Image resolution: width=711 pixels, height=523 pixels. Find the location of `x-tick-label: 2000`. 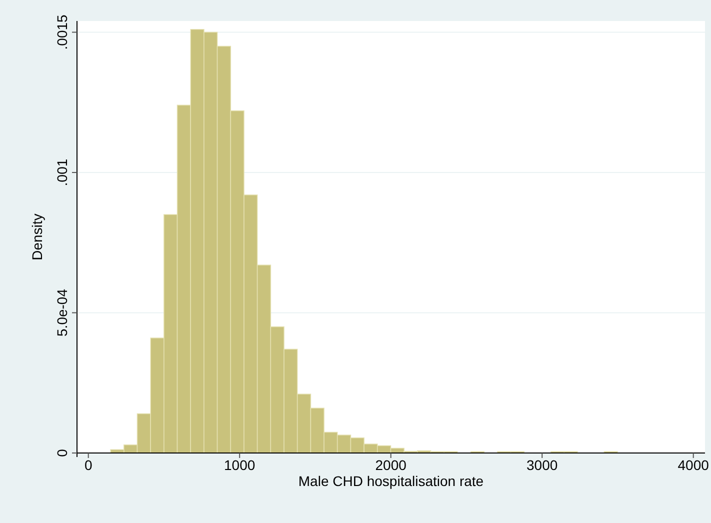

x-tick-label: 2000 is located at coordinates (391, 465).